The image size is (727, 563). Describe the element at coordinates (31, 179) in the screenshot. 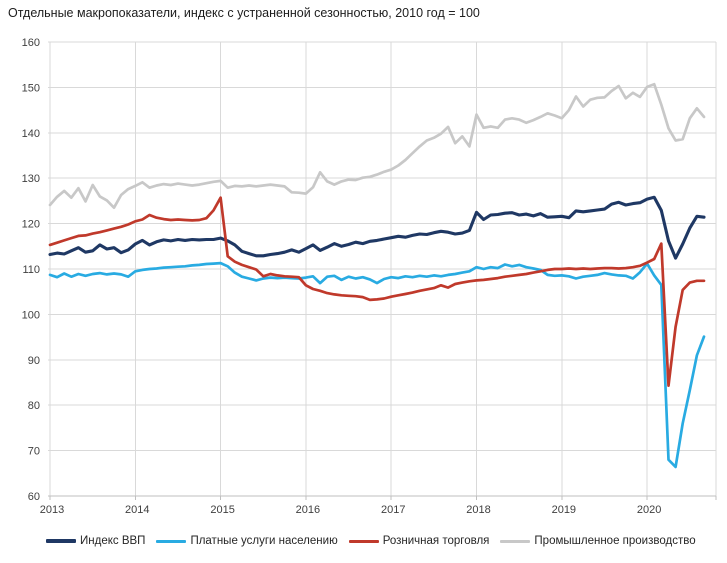

I see `y-axis-label: 130` at that location.